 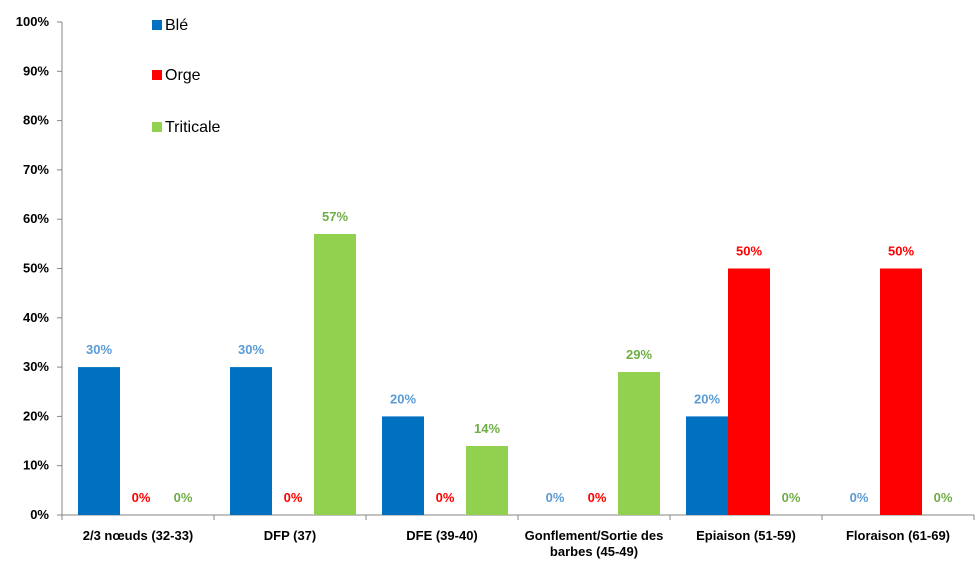 What do you see at coordinates (183, 75) in the screenshot?
I see `legend-label: Orge` at bounding box center [183, 75].